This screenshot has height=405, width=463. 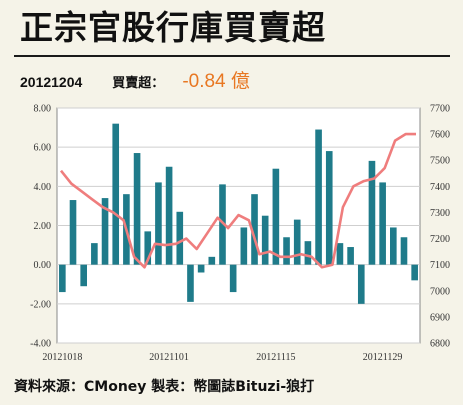 I want to click on left-tick-label: -4.00, so click(x=40, y=344).